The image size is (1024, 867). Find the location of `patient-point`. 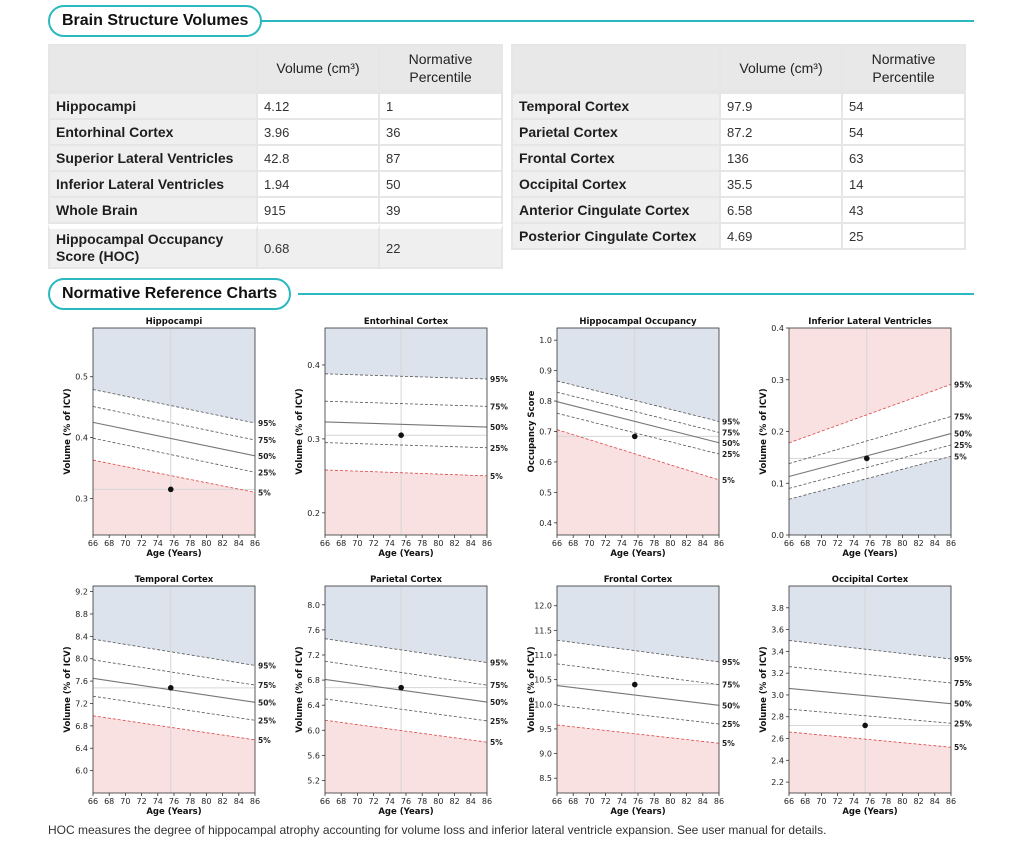

patient-point is located at coordinates (634, 436).